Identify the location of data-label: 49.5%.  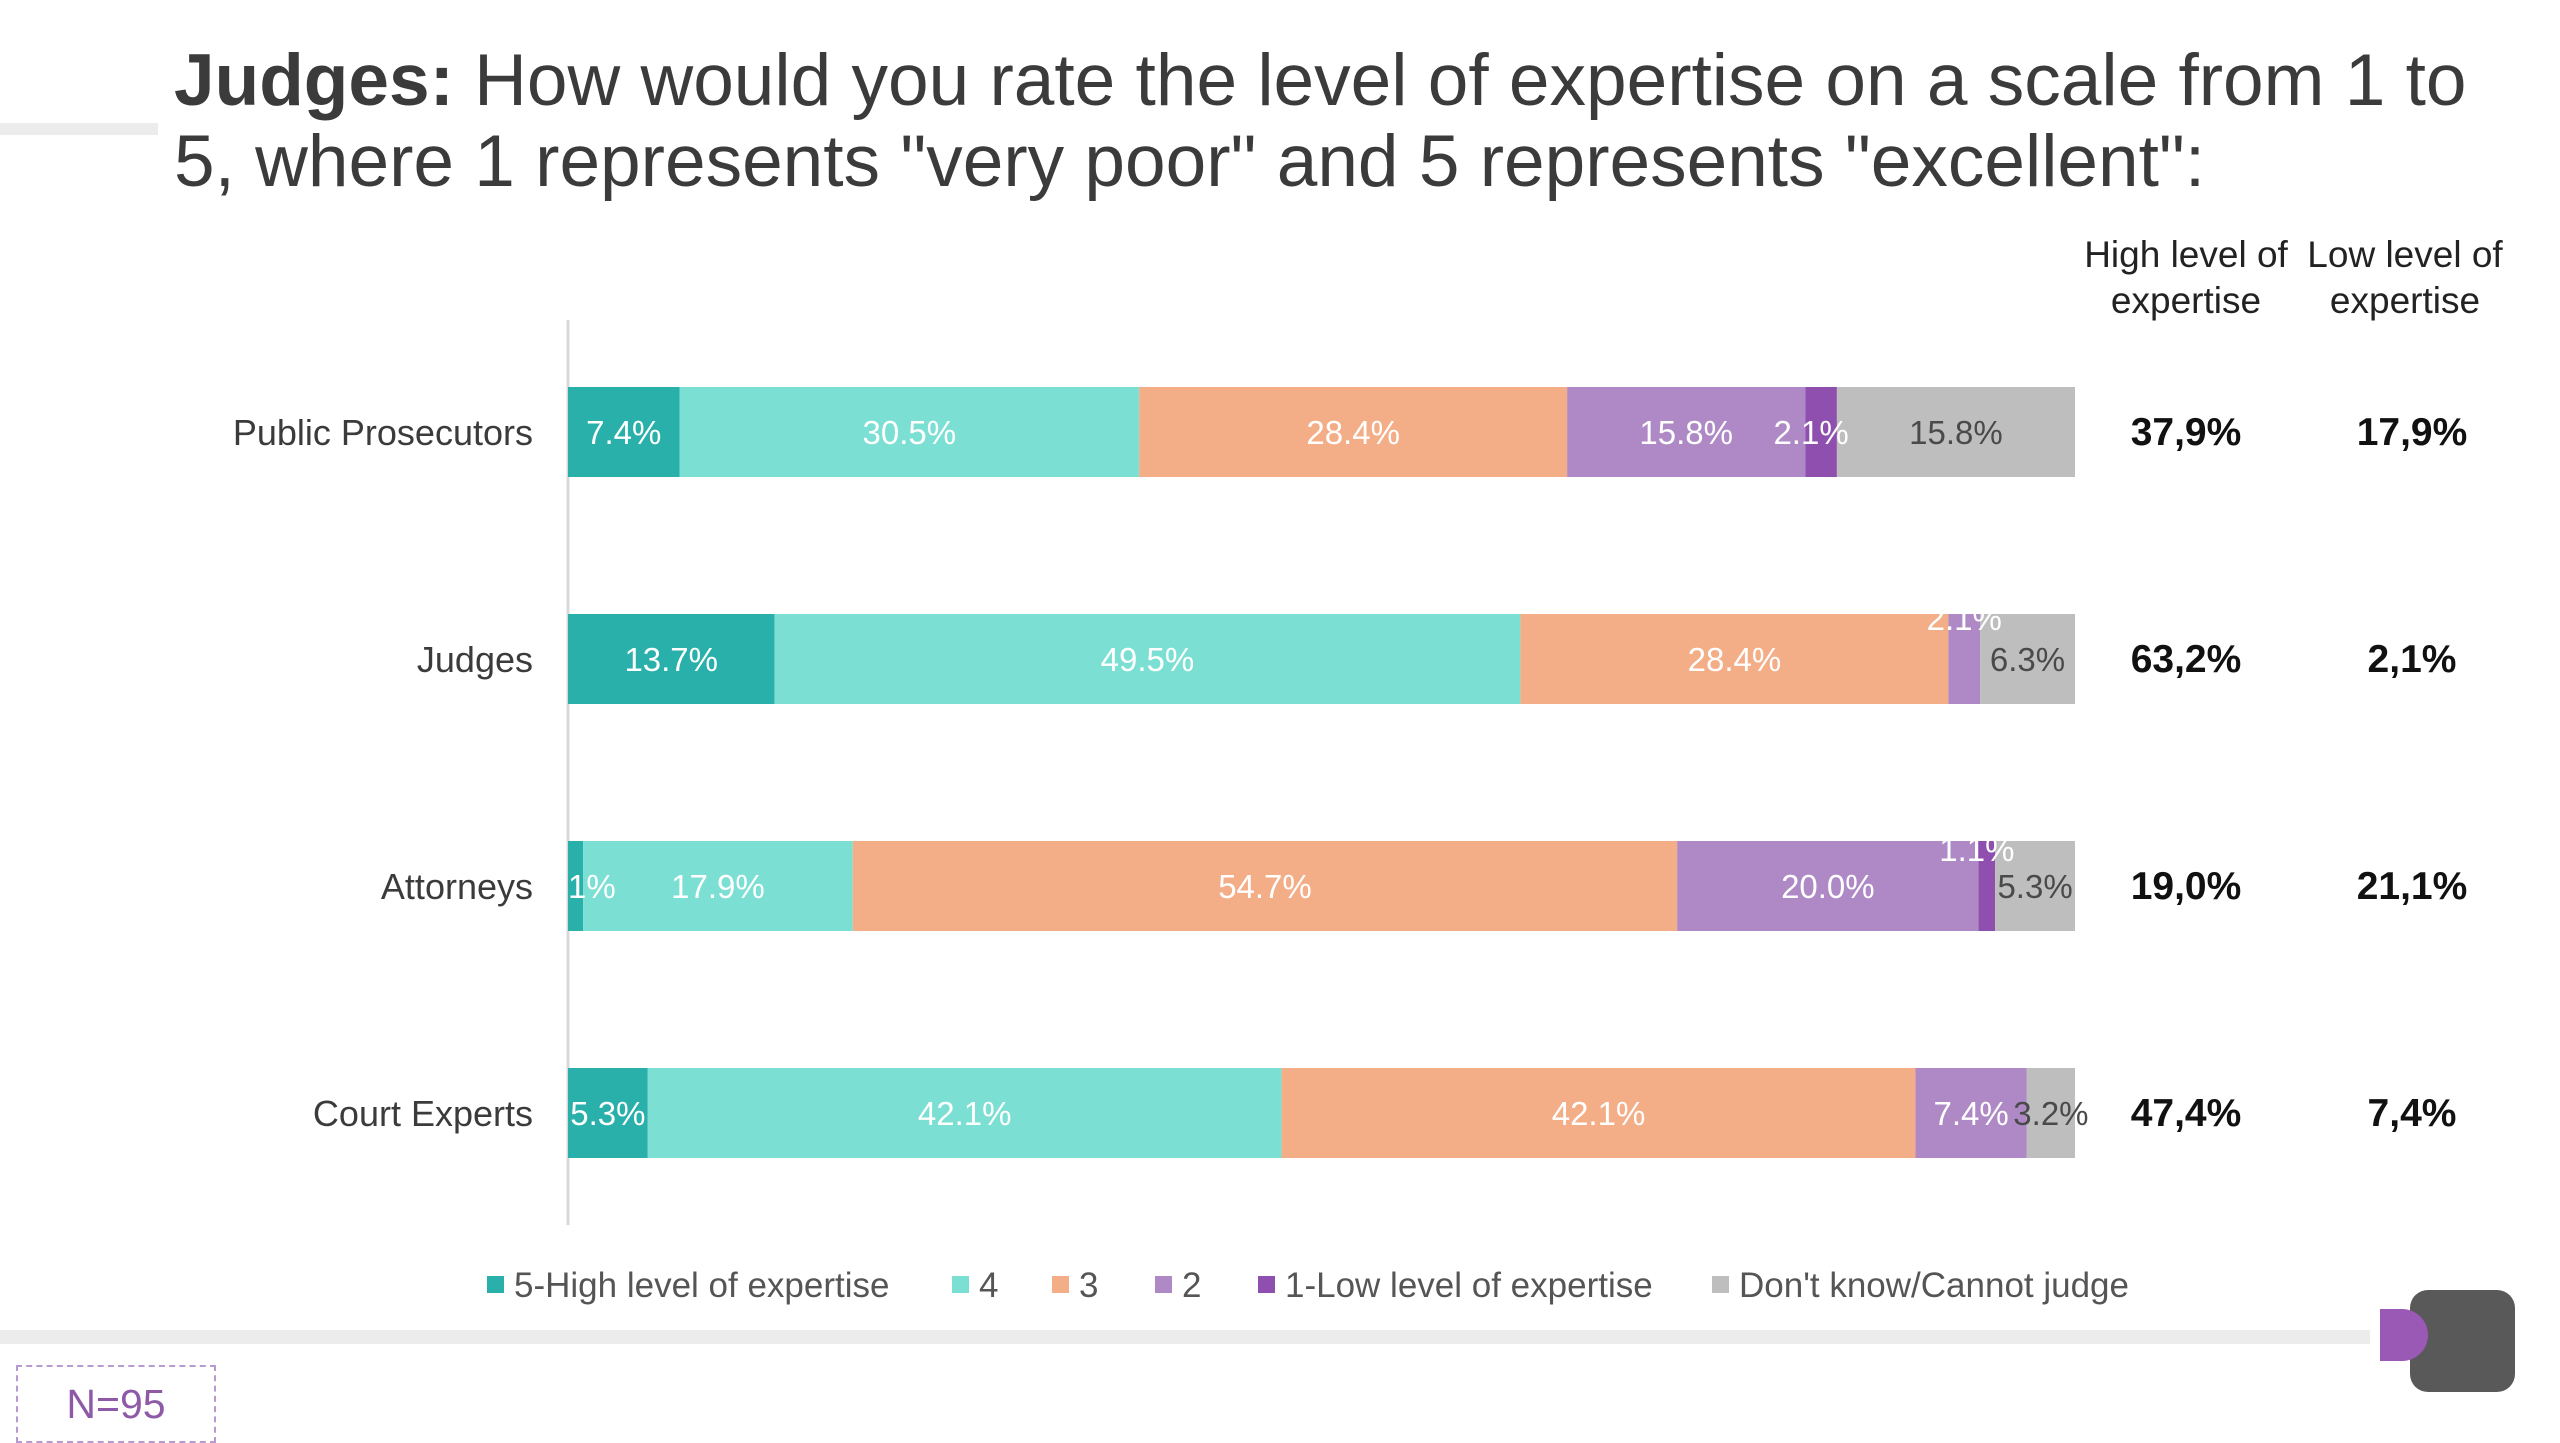
(1148, 659).